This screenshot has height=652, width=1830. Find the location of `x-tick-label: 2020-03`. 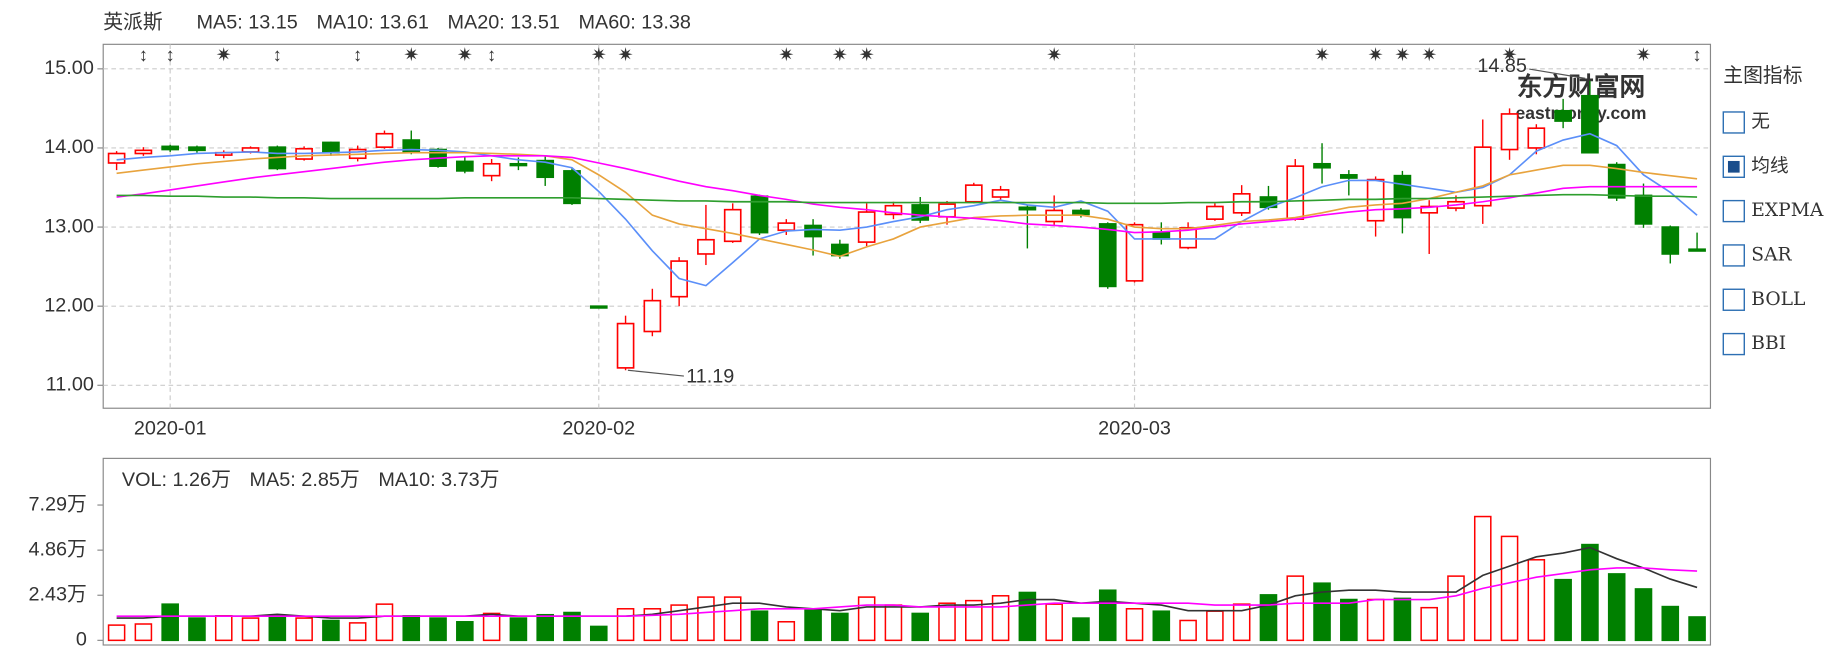

x-tick-label: 2020-03 is located at coordinates (1134, 428).